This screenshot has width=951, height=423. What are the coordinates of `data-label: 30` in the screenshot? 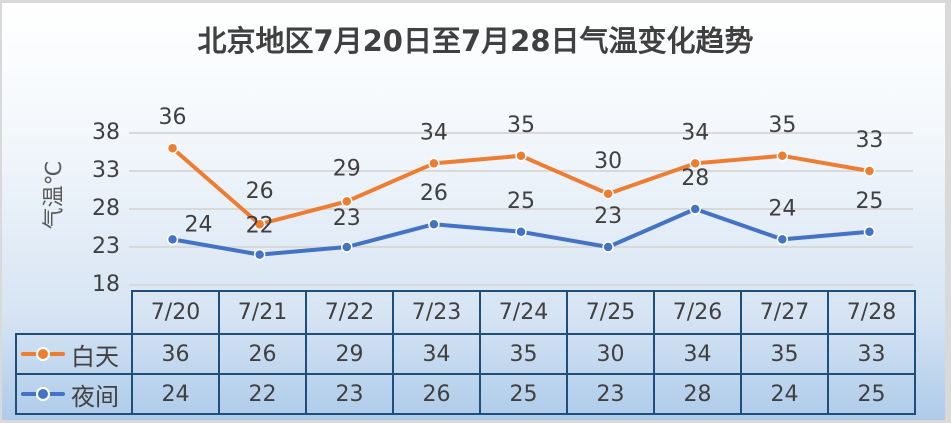 It's located at (608, 161).